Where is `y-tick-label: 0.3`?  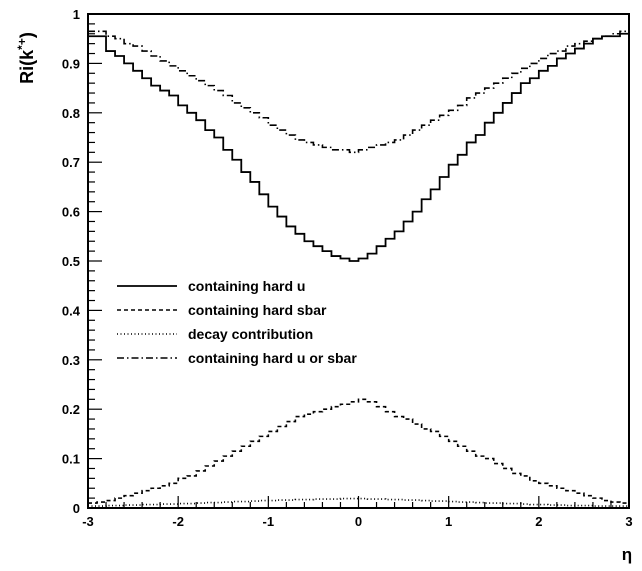
y-tick-label: 0.3 is located at coordinates (71, 360).